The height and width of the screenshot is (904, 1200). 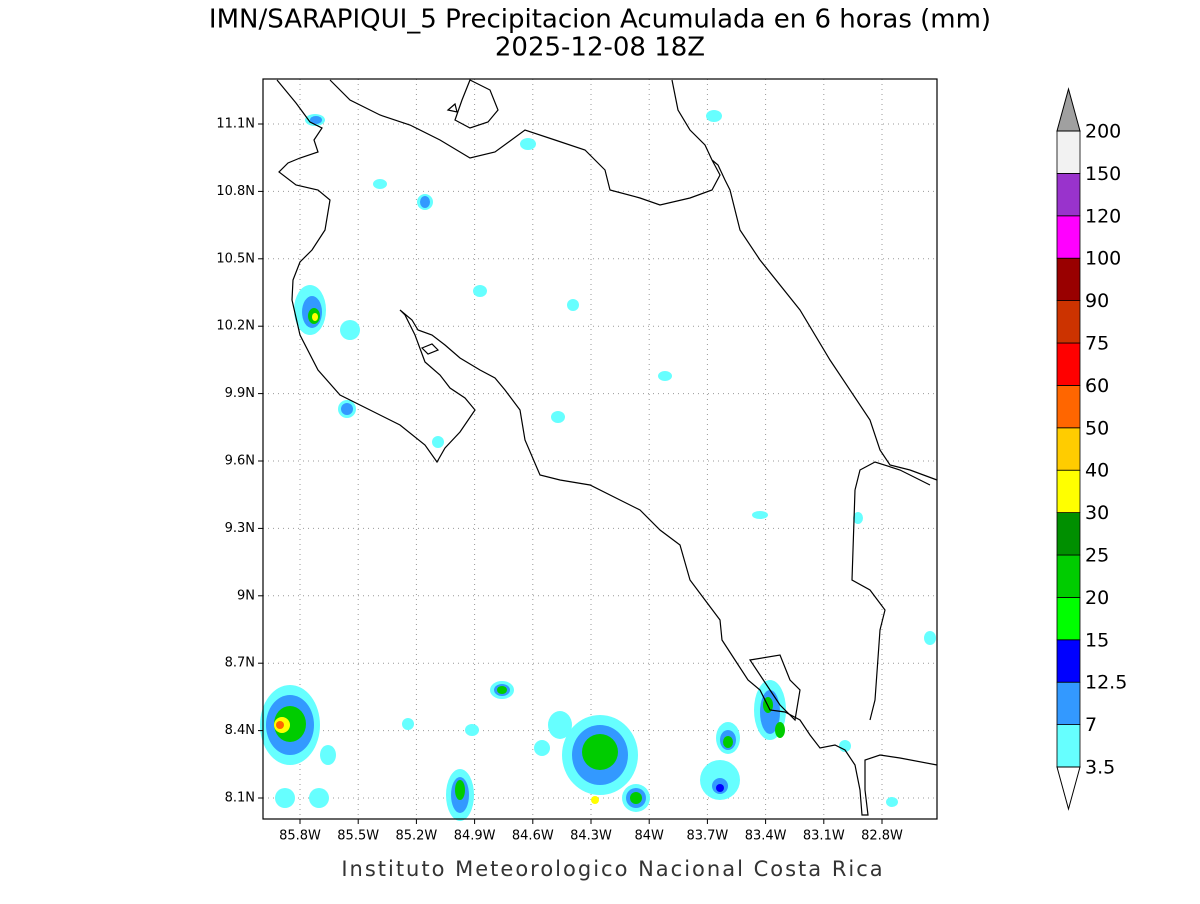 What do you see at coordinates (1097, 301) in the screenshot?
I see `colorbar-label: 90` at bounding box center [1097, 301].